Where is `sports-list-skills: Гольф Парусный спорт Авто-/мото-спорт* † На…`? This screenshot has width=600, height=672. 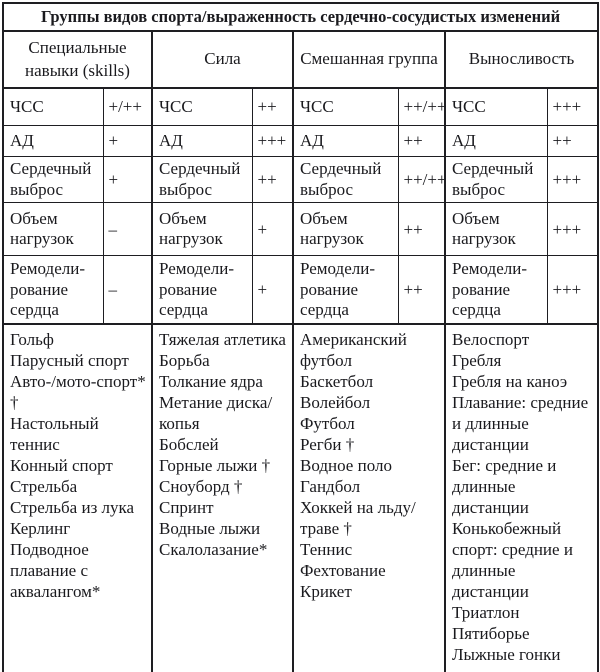 sports-list-skills: Гольф Парусный спорт Авто-/мото-спорт* † На… is located at coordinates (77, 497).